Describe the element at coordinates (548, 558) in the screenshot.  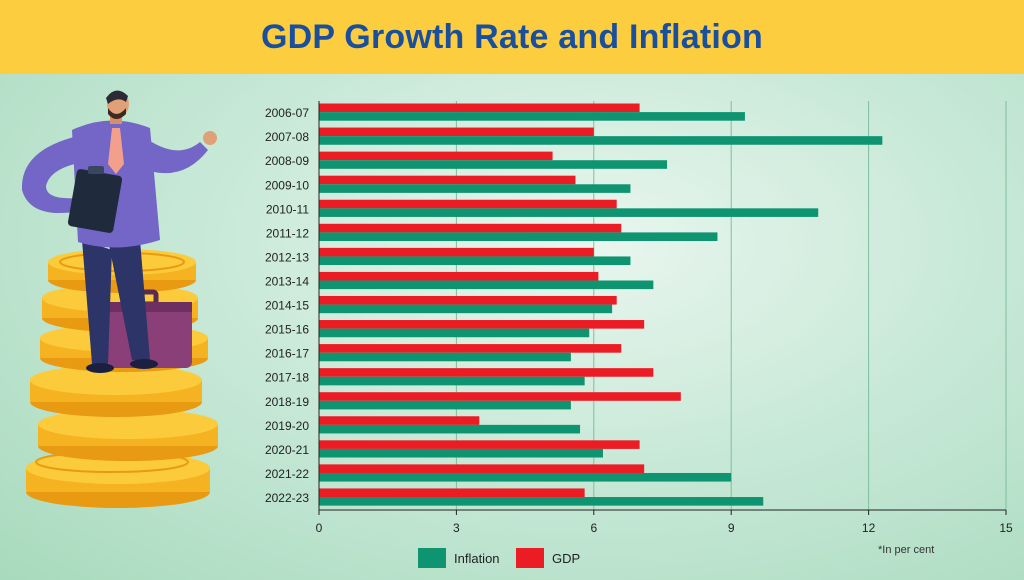
I see `legend-item-gdp: GDP` at that location.